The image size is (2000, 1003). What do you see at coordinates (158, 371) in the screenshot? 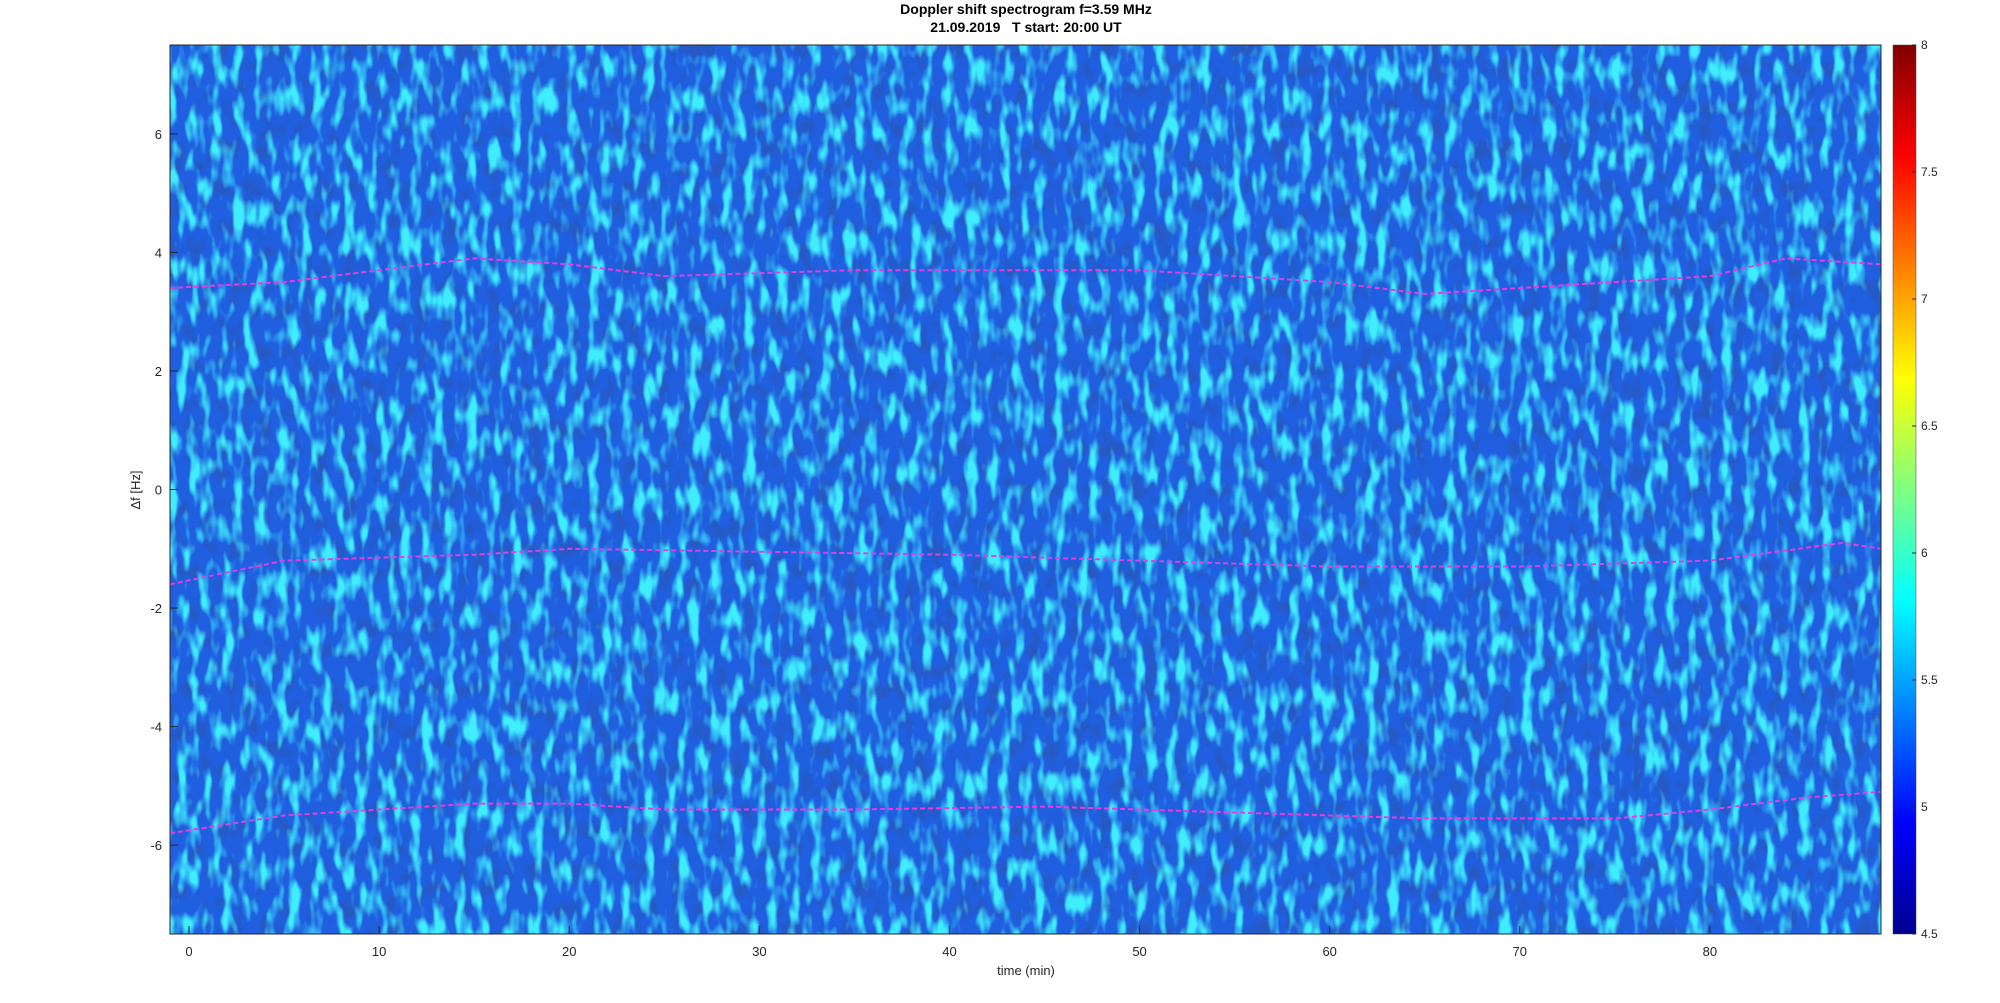
I see `y-tick-label: 2` at bounding box center [158, 371].